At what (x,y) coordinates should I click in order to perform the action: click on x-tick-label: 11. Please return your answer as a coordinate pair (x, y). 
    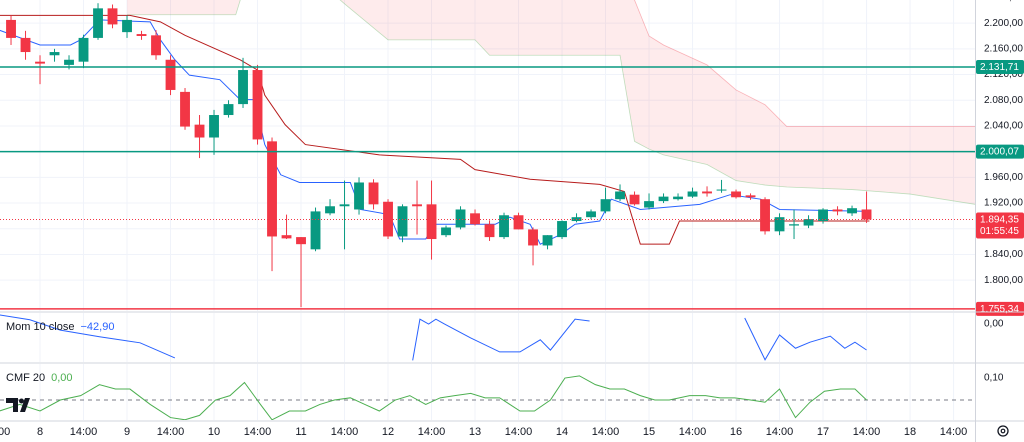
    Looking at the image, I should click on (300, 432).